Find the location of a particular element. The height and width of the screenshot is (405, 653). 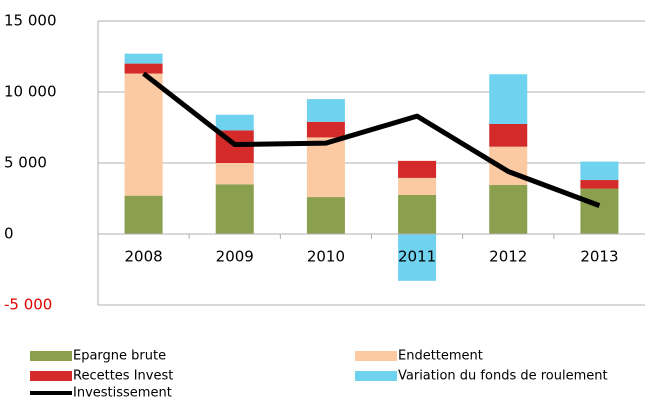

legend-label: Endettement is located at coordinates (440, 356).